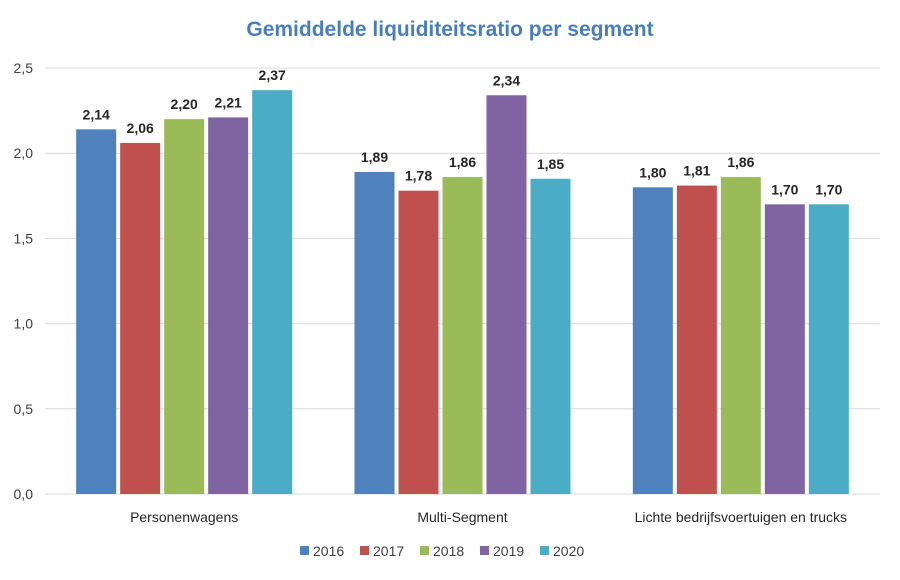  What do you see at coordinates (24, 494) in the screenshot?
I see `y-tick-label: 0,0` at bounding box center [24, 494].